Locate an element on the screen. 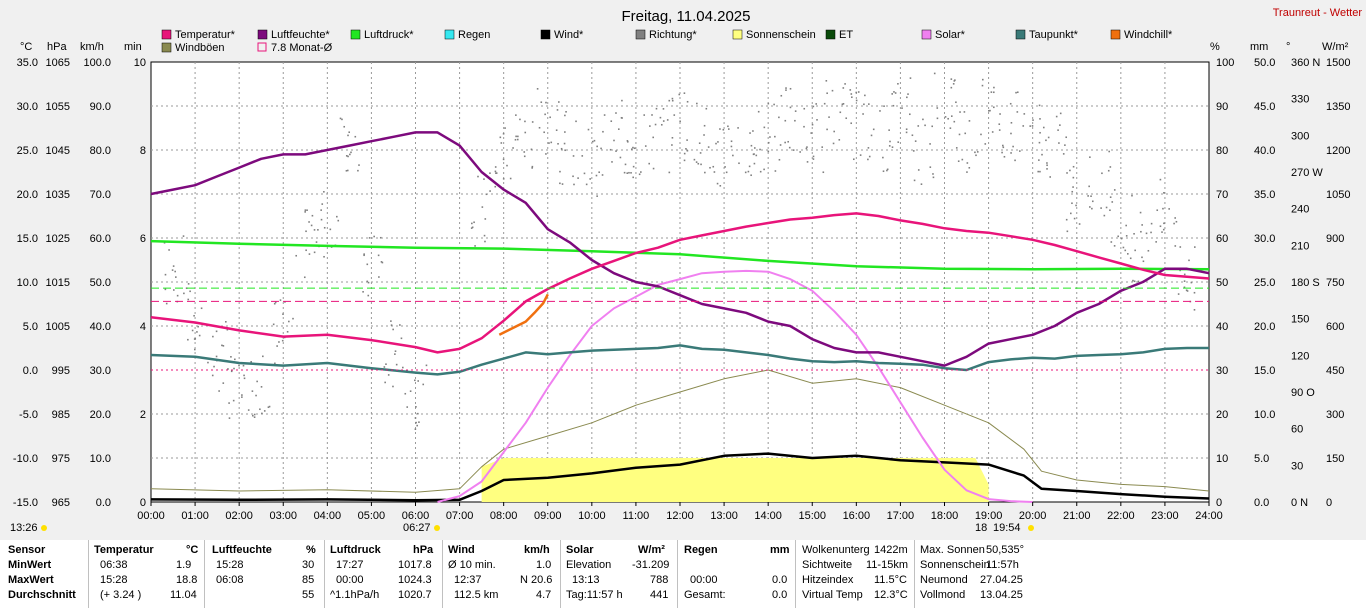 Image resolution: width=1366 pixels, height=608 pixels. axis-tick-rain: 5.0 is located at coordinates (1261, 459).